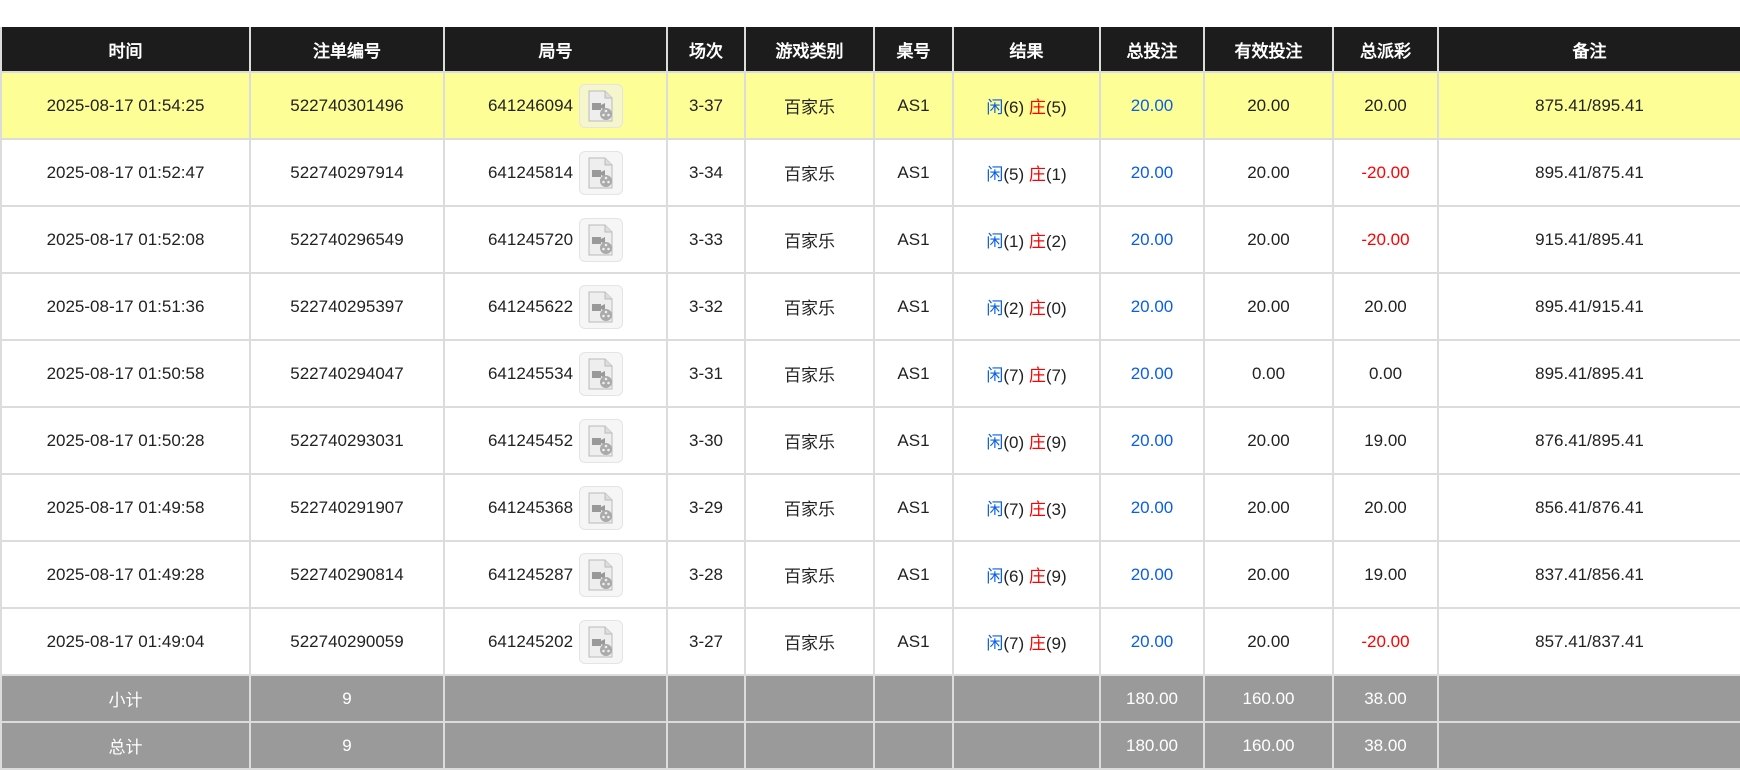 This screenshot has height=770, width=1740. Describe the element at coordinates (1056, 241) in the screenshot. I see `banker-score: (2)` at that location.